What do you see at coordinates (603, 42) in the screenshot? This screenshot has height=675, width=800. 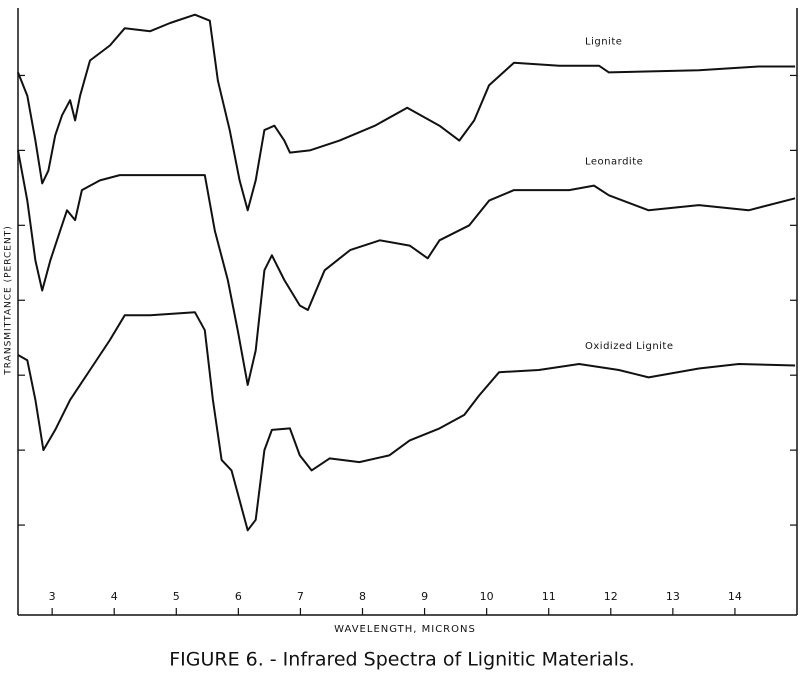 I see `series-label: Lignite` at bounding box center [603, 42].